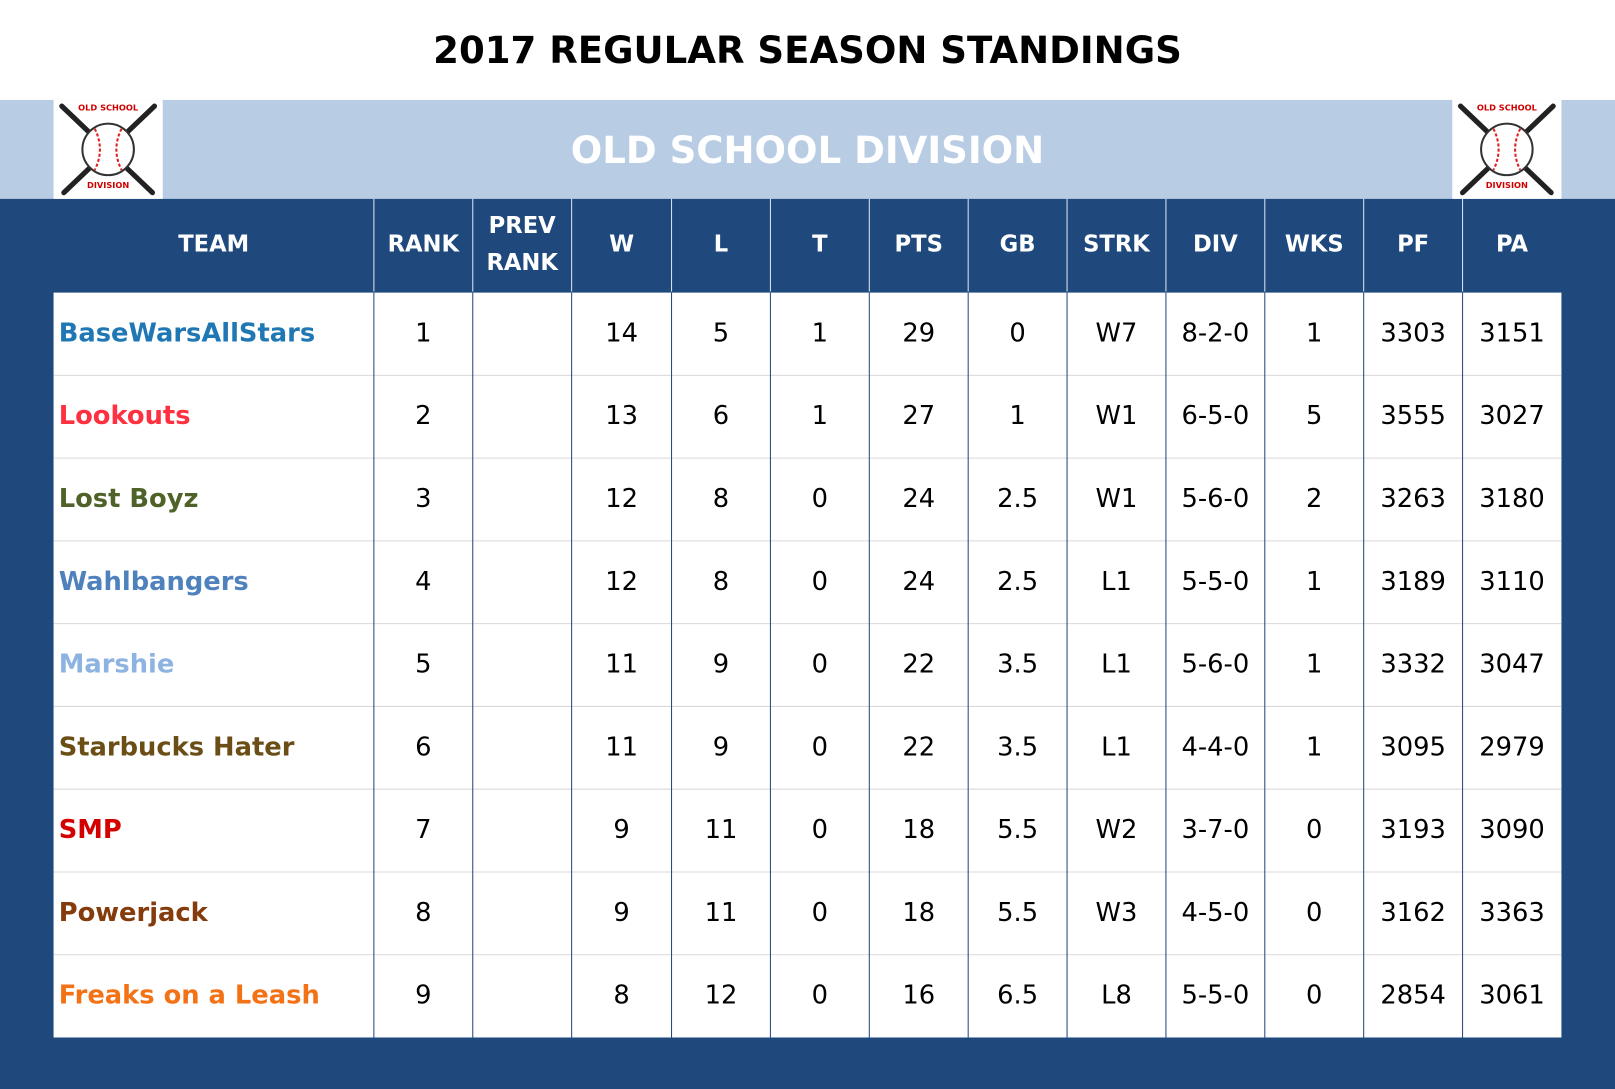  What do you see at coordinates (1216, 913) in the screenshot?
I see `cell: 4-5-0` at bounding box center [1216, 913].